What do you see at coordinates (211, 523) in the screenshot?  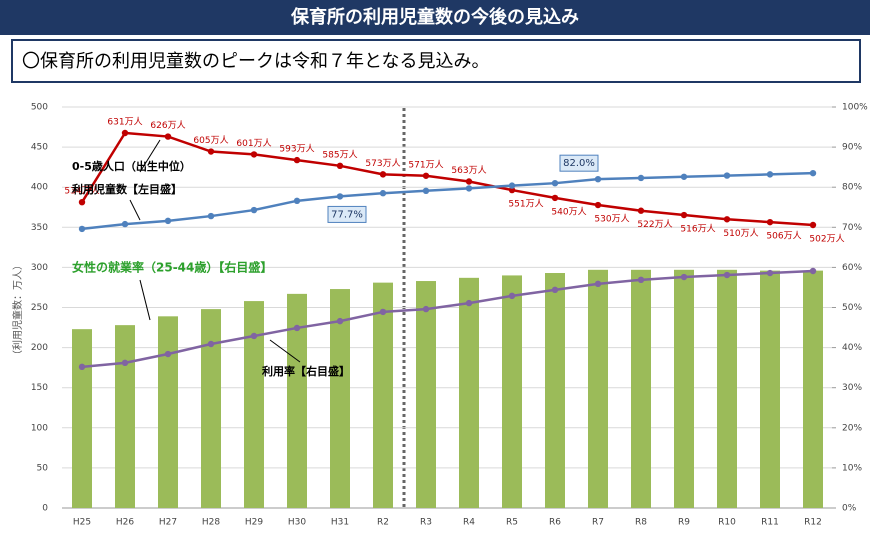 I see `x-tick-label: H28` at bounding box center [211, 523].